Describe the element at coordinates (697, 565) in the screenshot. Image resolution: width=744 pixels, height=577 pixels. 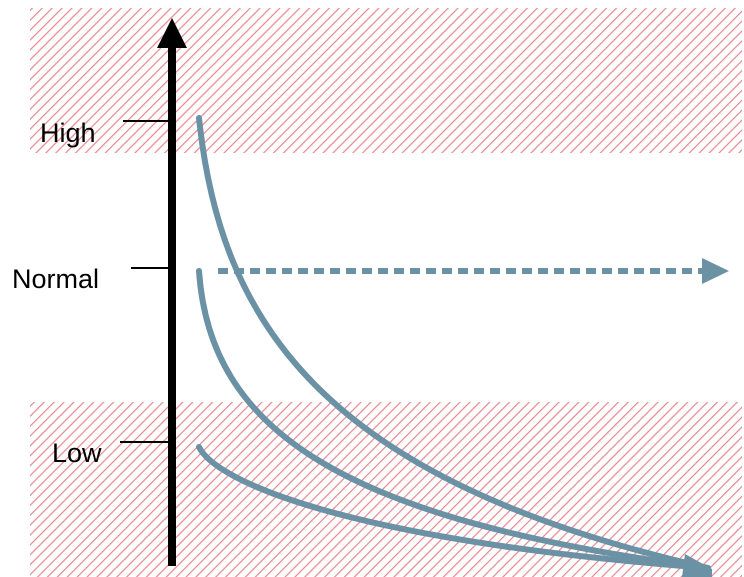
I see `curves-arrowhead-icon` at that location.